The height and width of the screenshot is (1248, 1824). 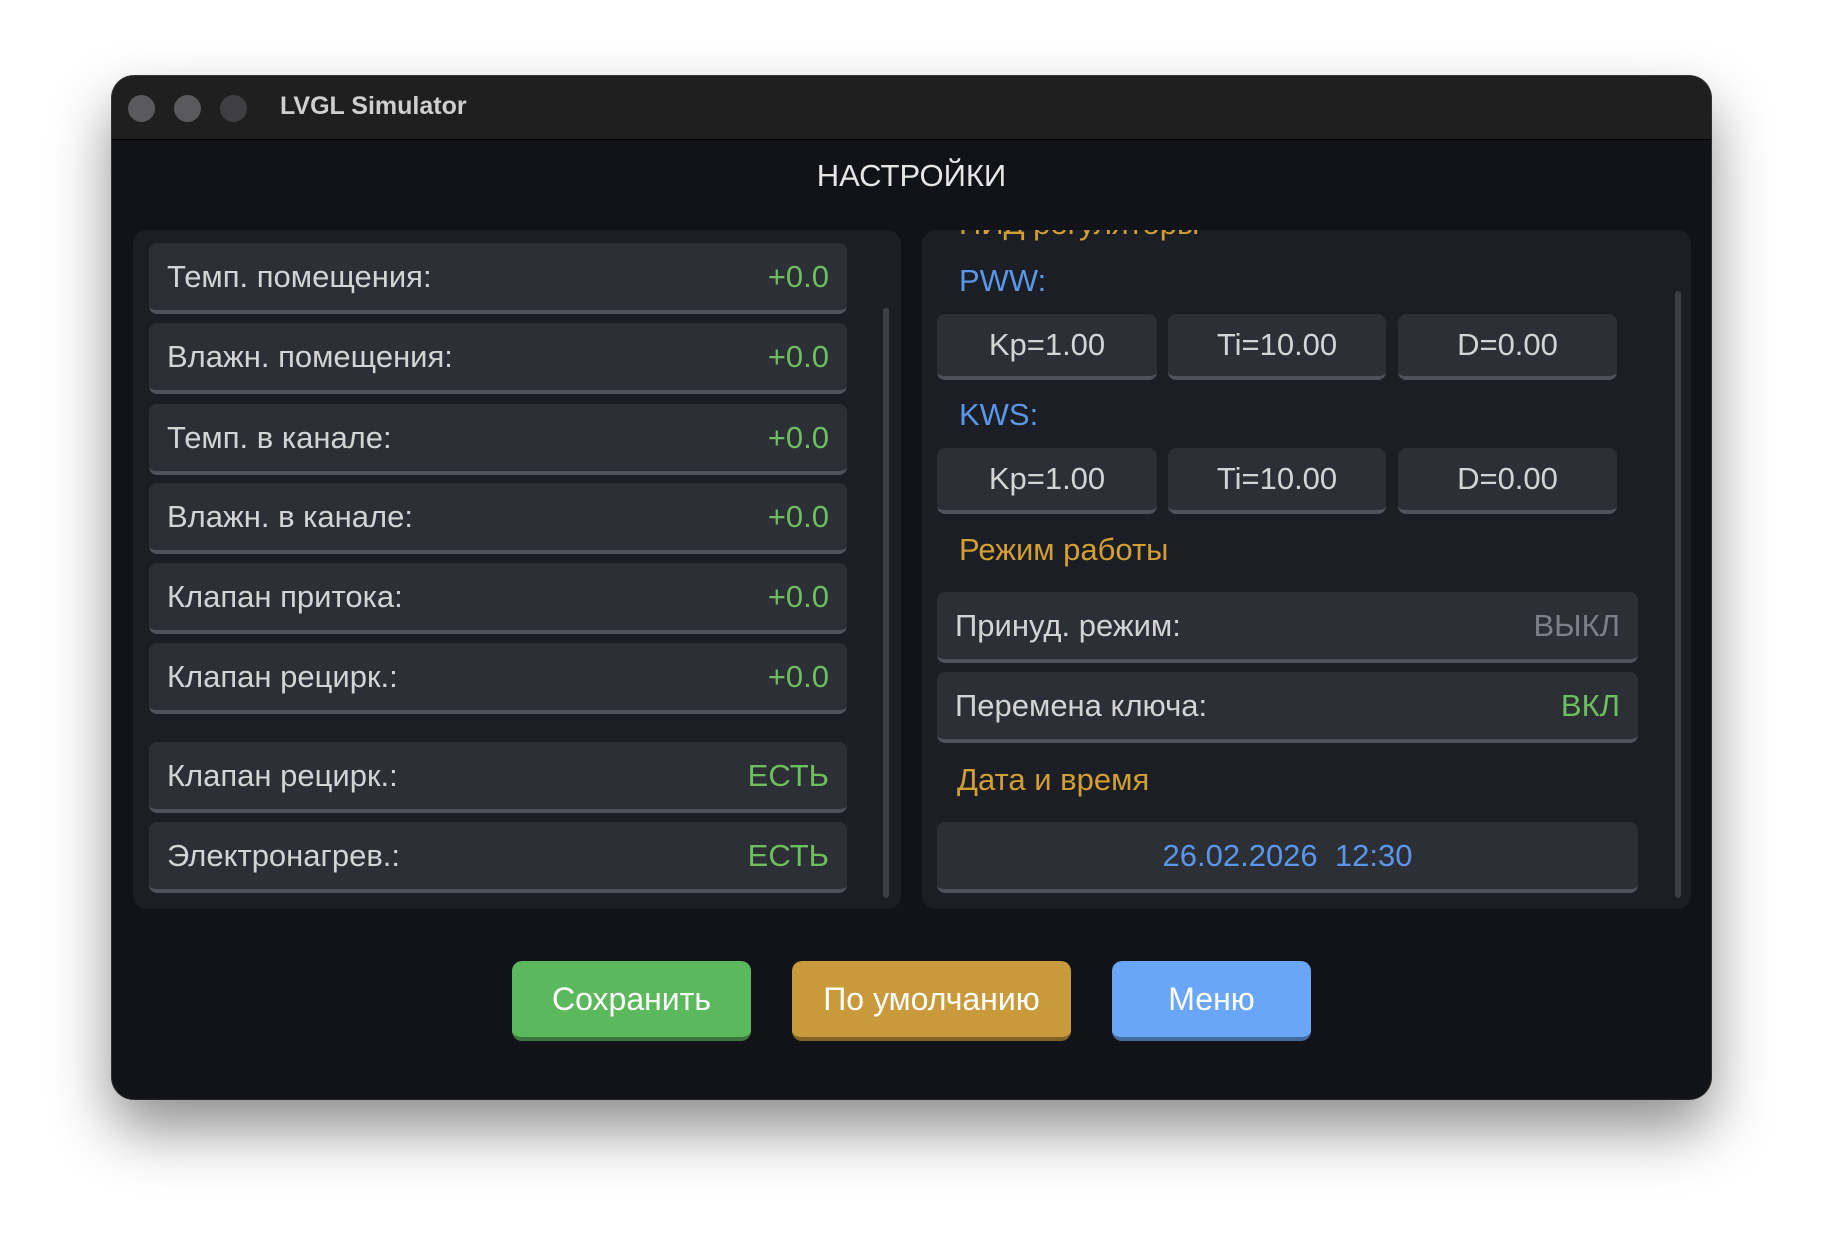 What do you see at coordinates (1277, 347) in the screenshot?
I see `pww-ti-button: Ti=10.00` at bounding box center [1277, 347].